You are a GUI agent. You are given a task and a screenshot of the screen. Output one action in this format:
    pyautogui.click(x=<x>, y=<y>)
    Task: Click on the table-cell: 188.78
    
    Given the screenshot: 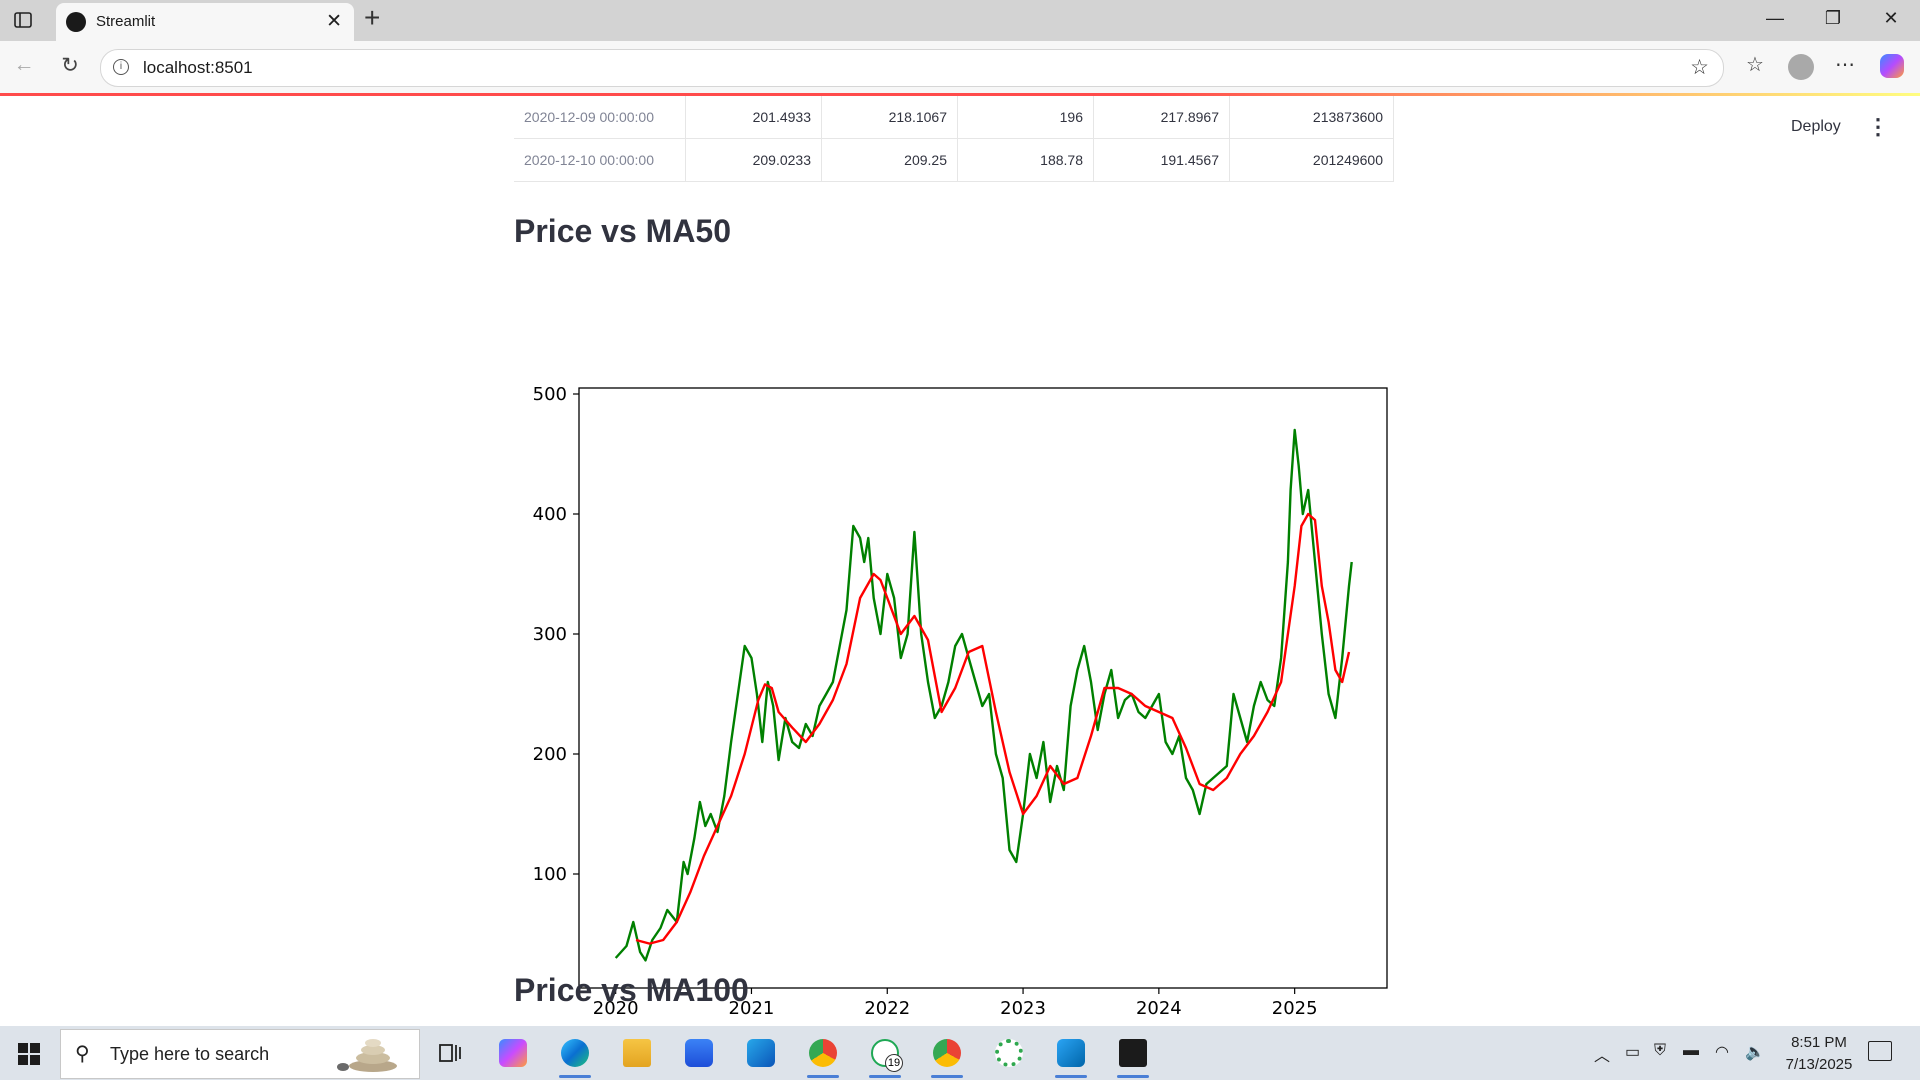 What is the action you would take?
    pyautogui.click(x=1026, y=160)
    